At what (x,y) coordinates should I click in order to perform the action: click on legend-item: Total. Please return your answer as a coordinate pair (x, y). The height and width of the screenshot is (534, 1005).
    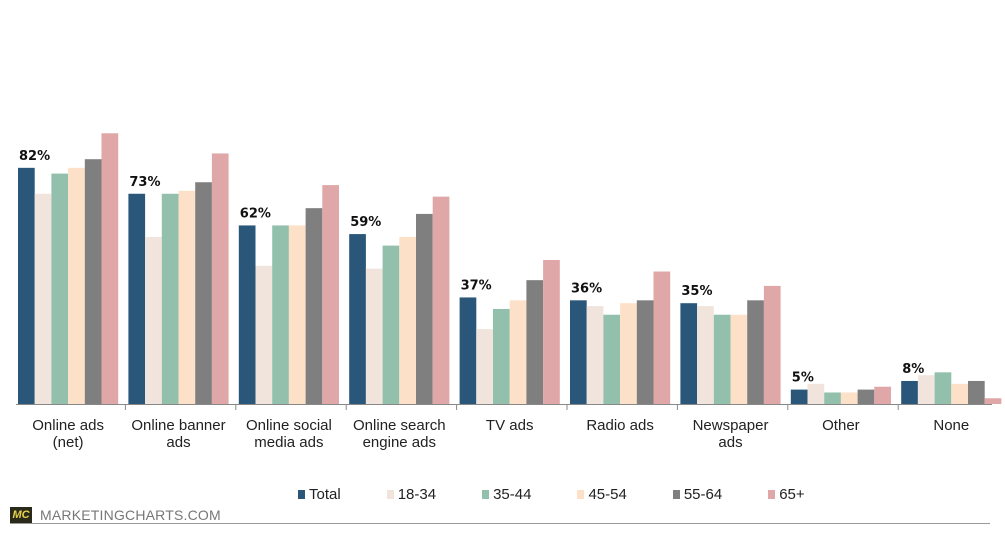
    Looking at the image, I should click on (319, 494).